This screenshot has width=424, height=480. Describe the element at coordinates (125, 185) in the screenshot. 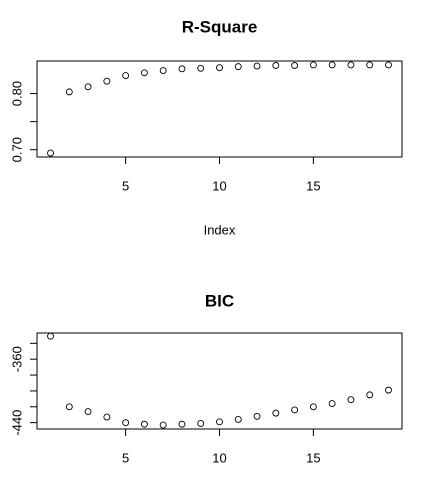

I see `r-square-x-tick-label: 5` at that location.